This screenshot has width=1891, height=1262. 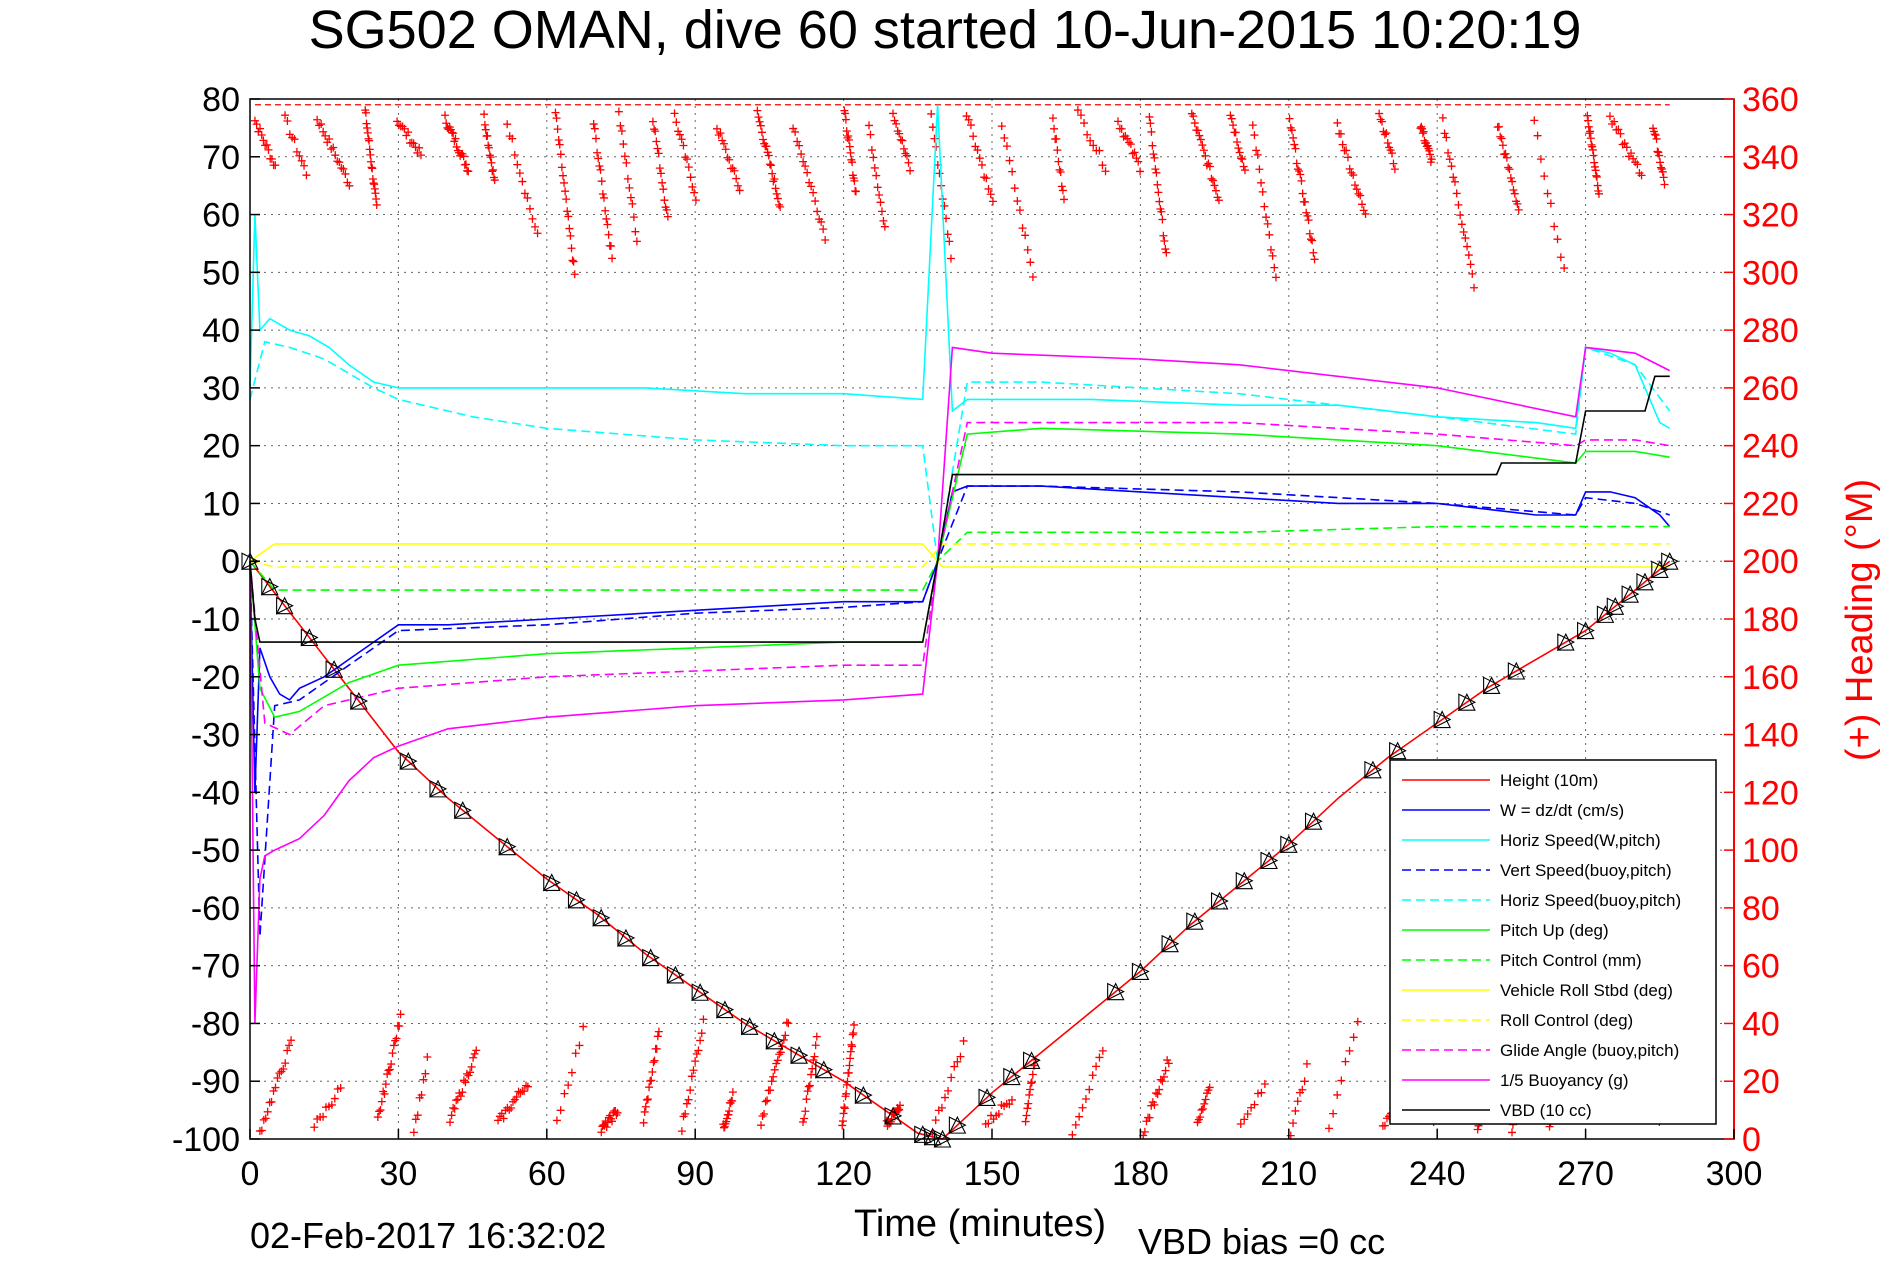 I want to click on legend-label: Height (10m), so click(x=1549, y=780).